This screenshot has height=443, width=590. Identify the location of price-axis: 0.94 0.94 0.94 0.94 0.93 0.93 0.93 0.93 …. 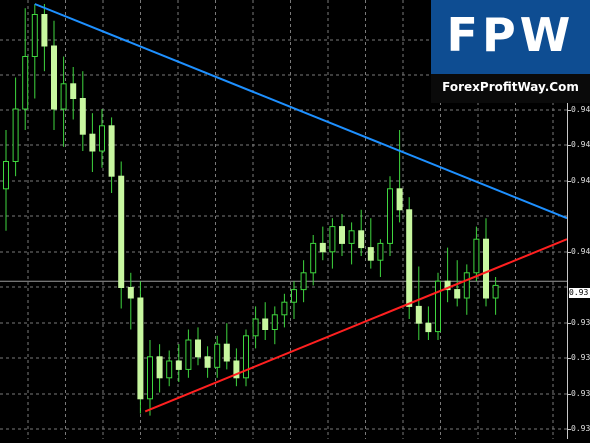
(578, 219).